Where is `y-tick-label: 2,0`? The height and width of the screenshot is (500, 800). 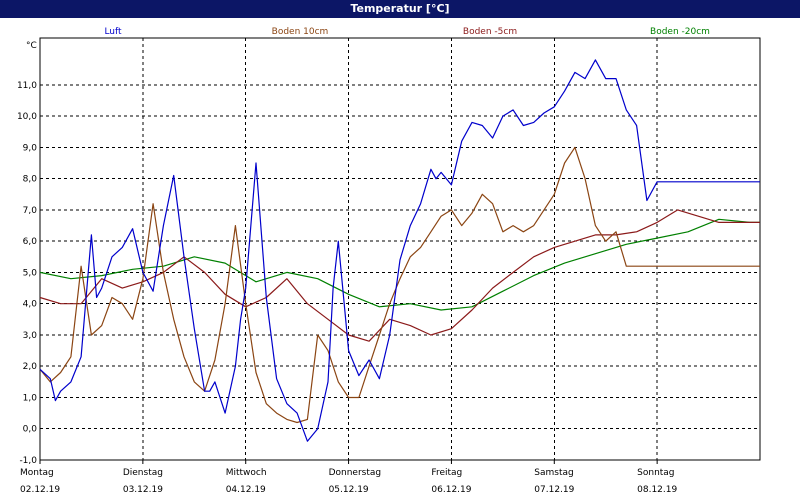
y-tick-label: 2,0 is located at coordinates (30, 367).